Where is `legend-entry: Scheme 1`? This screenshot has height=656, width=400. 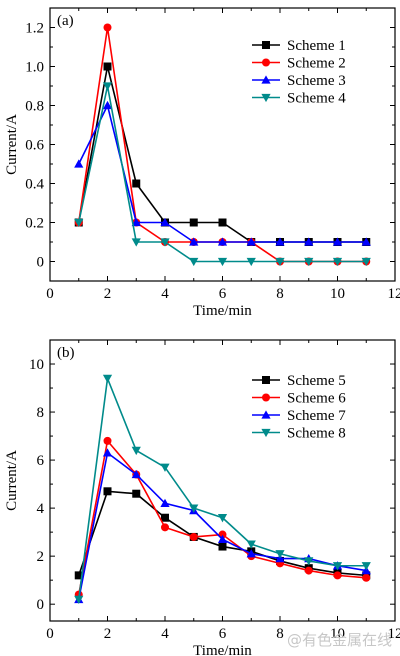
legend-entry: Scheme 1 is located at coordinates (299, 46).